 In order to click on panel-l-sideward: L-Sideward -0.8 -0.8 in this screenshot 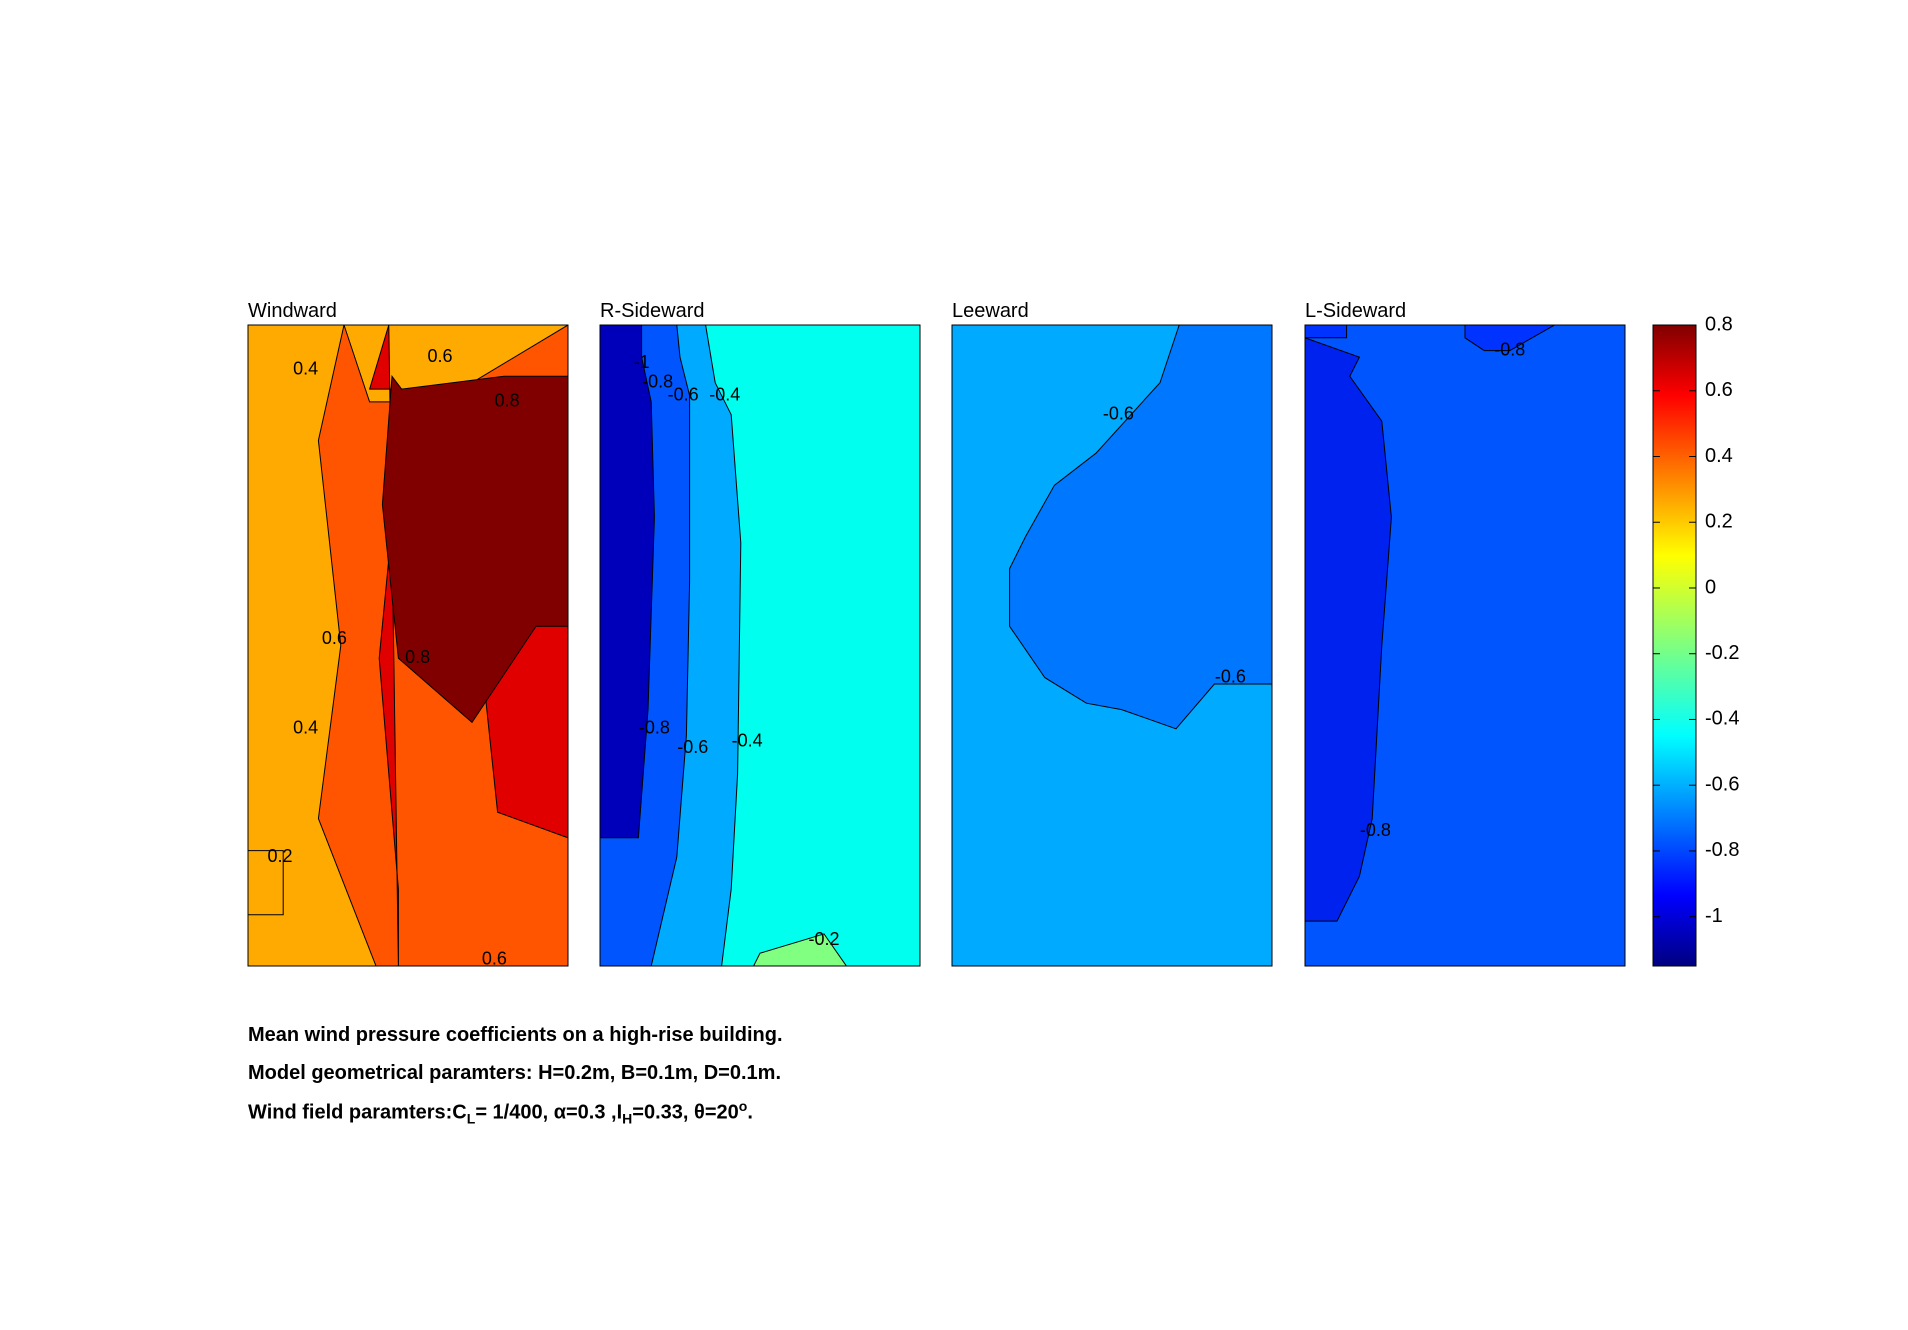, I will do `click(1465, 633)`.